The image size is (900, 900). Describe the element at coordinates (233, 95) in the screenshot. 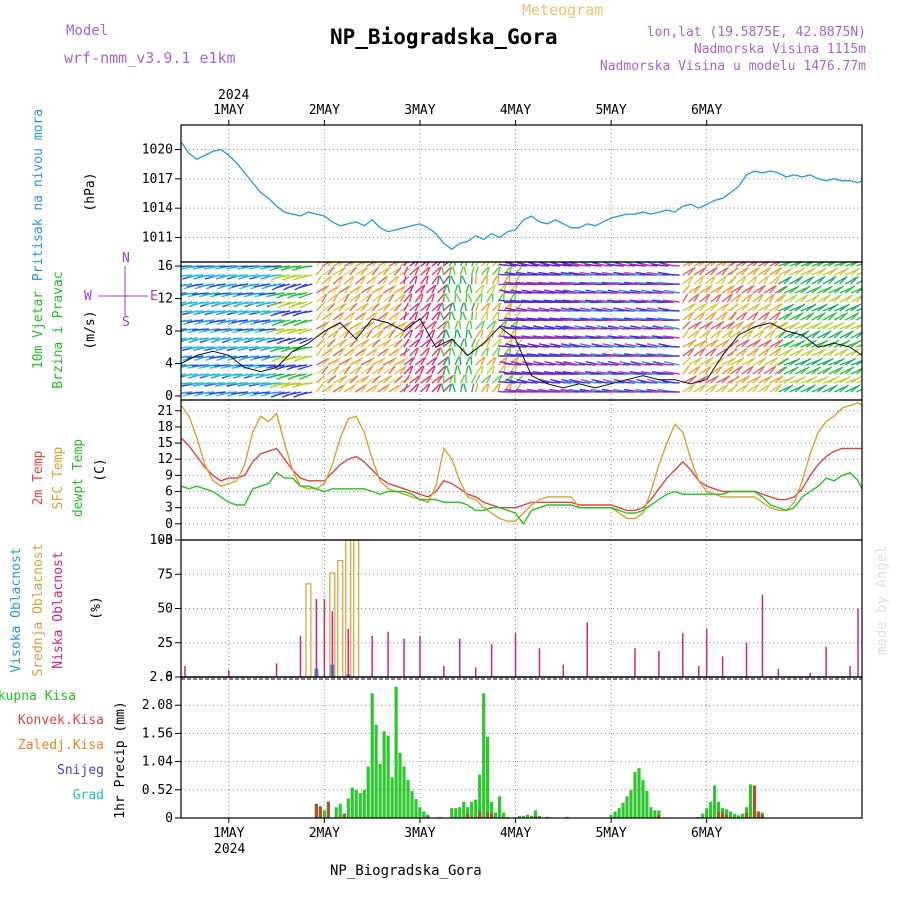

I see `top-year-label: 2024` at that location.